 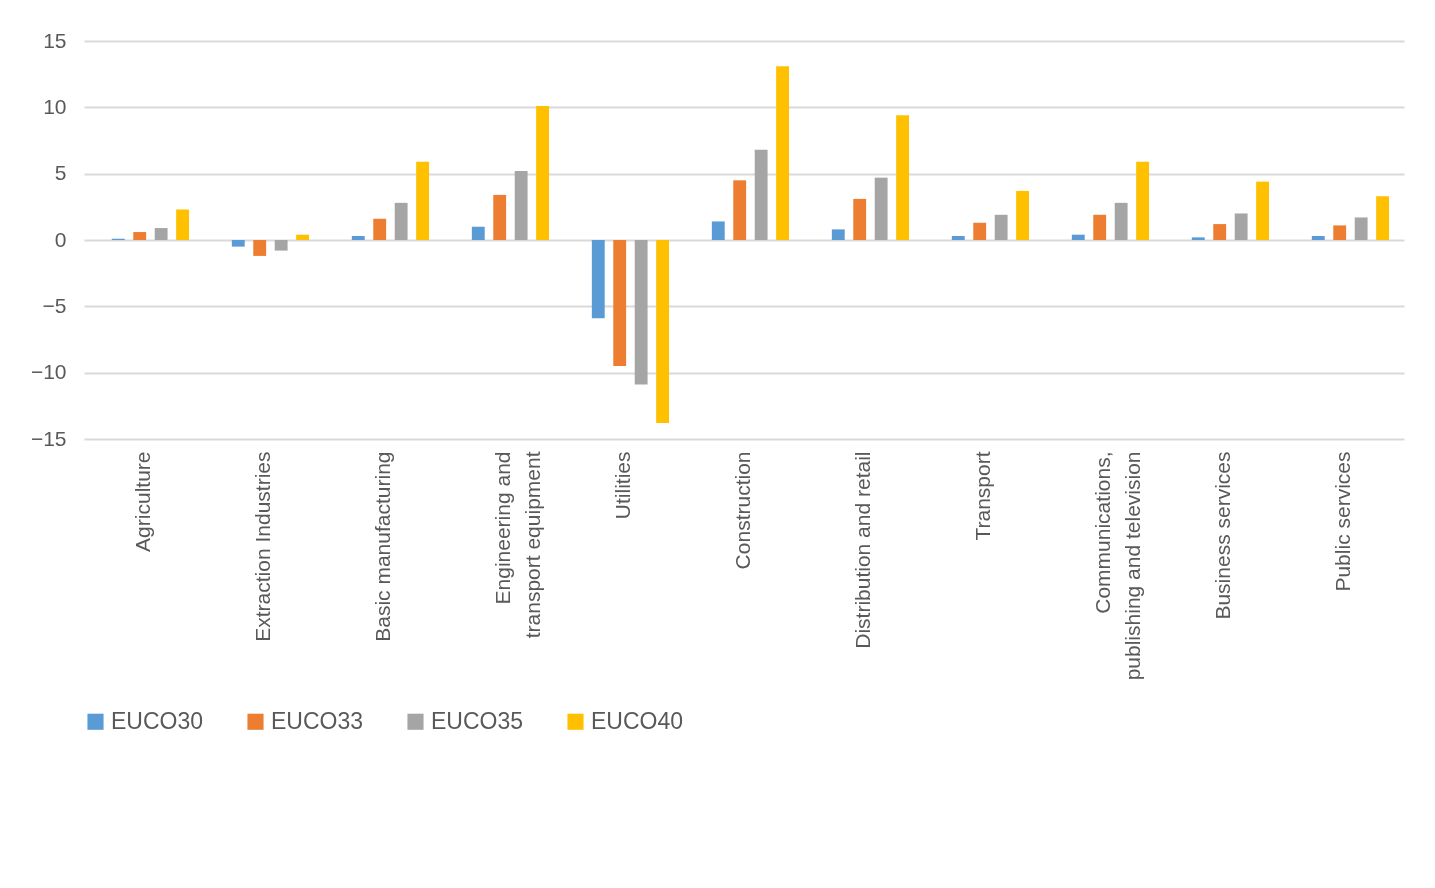 I want to click on legend-label: EUCO35, so click(x=477, y=720).